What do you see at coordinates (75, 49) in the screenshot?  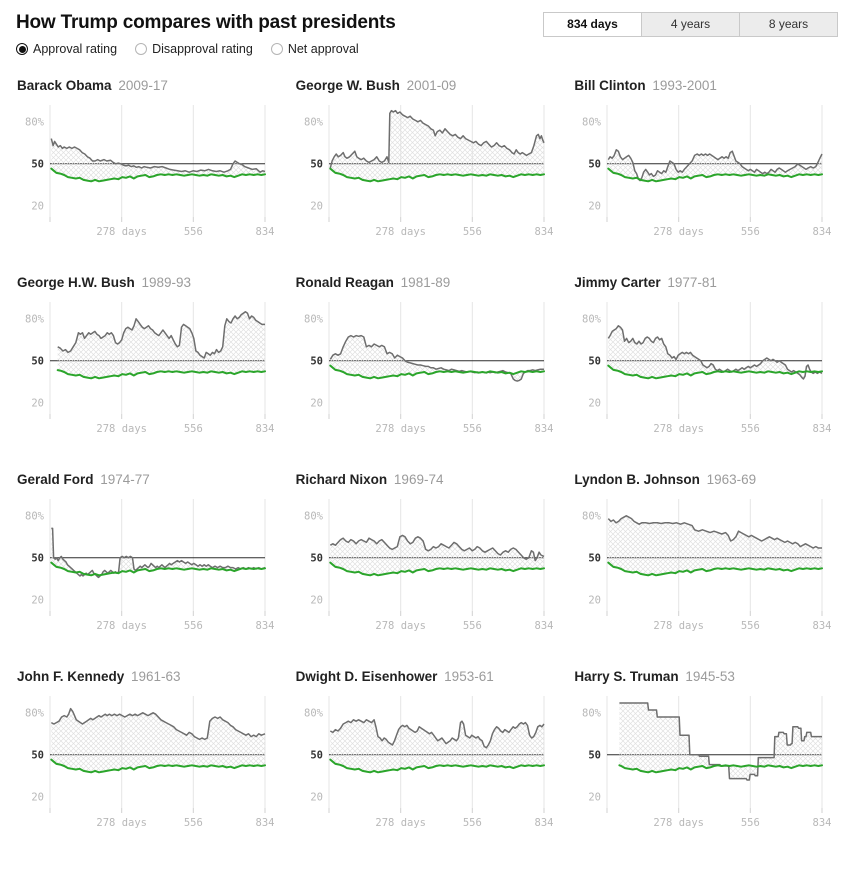 I see `radio-label: Approval rating` at bounding box center [75, 49].